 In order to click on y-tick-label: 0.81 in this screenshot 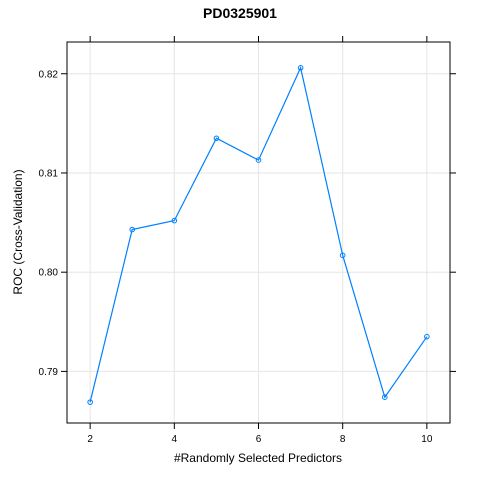, I will do `click(49, 173)`.